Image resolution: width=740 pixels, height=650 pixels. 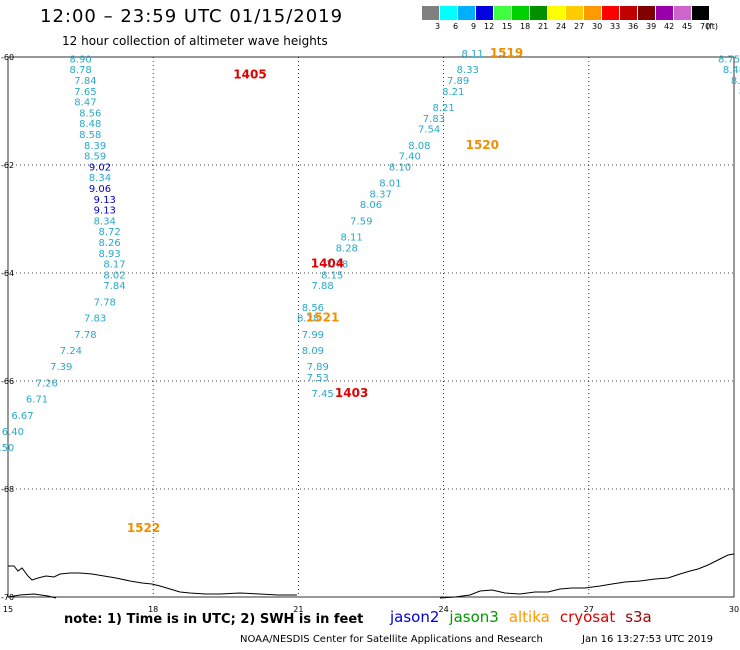 I want to click on pass-number-label: 1405, so click(x=249, y=75).